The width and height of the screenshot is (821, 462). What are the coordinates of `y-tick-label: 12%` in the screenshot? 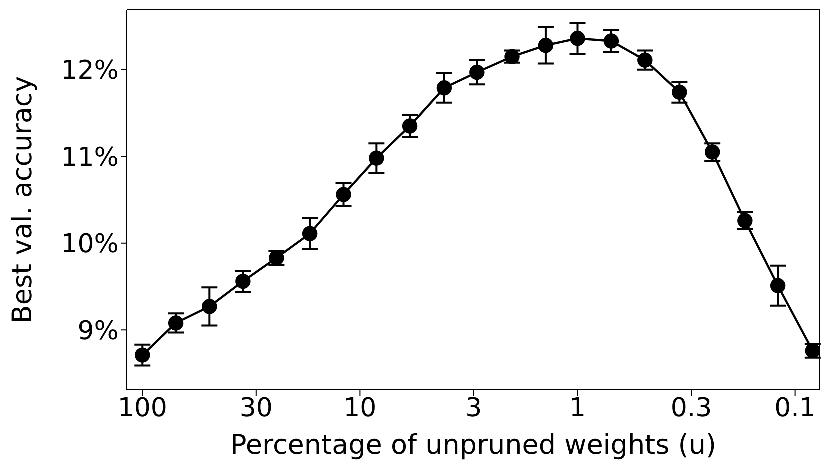 It's located at (90, 71).